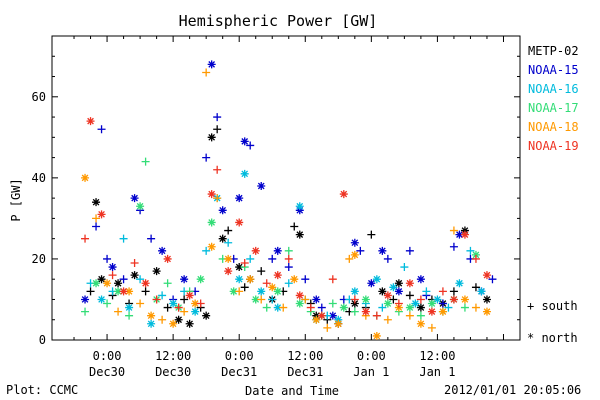 This screenshot has width=600, height=400. I want to click on x-tick-date: Dec30, so click(107, 372).